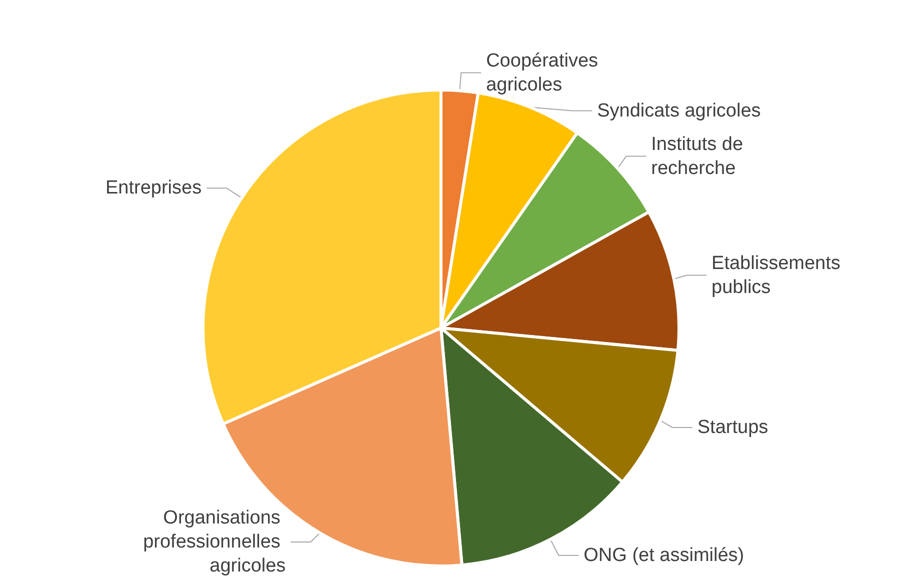  I want to click on slice-label: Syndicats agricoles, so click(679, 111).